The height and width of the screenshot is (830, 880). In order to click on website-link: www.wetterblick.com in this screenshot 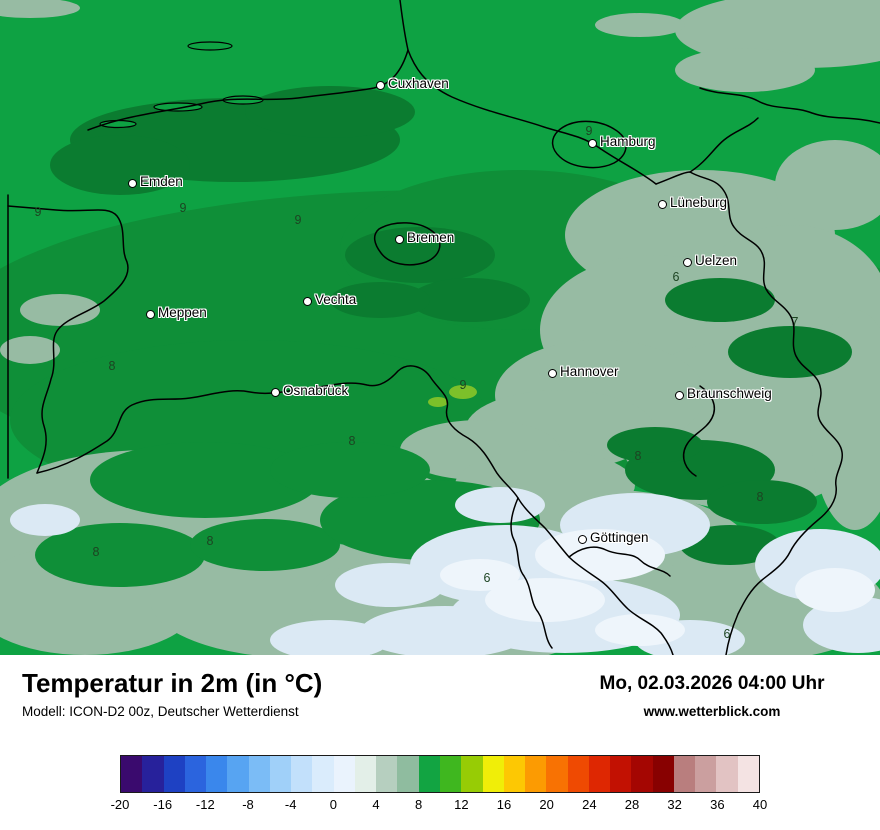, I will do `click(712, 711)`.